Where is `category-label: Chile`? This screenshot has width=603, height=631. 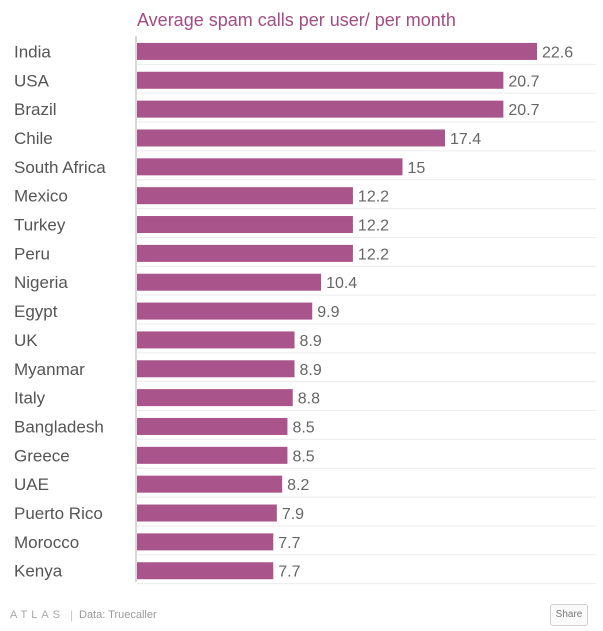
category-label: Chile is located at coordinates (33, 138).